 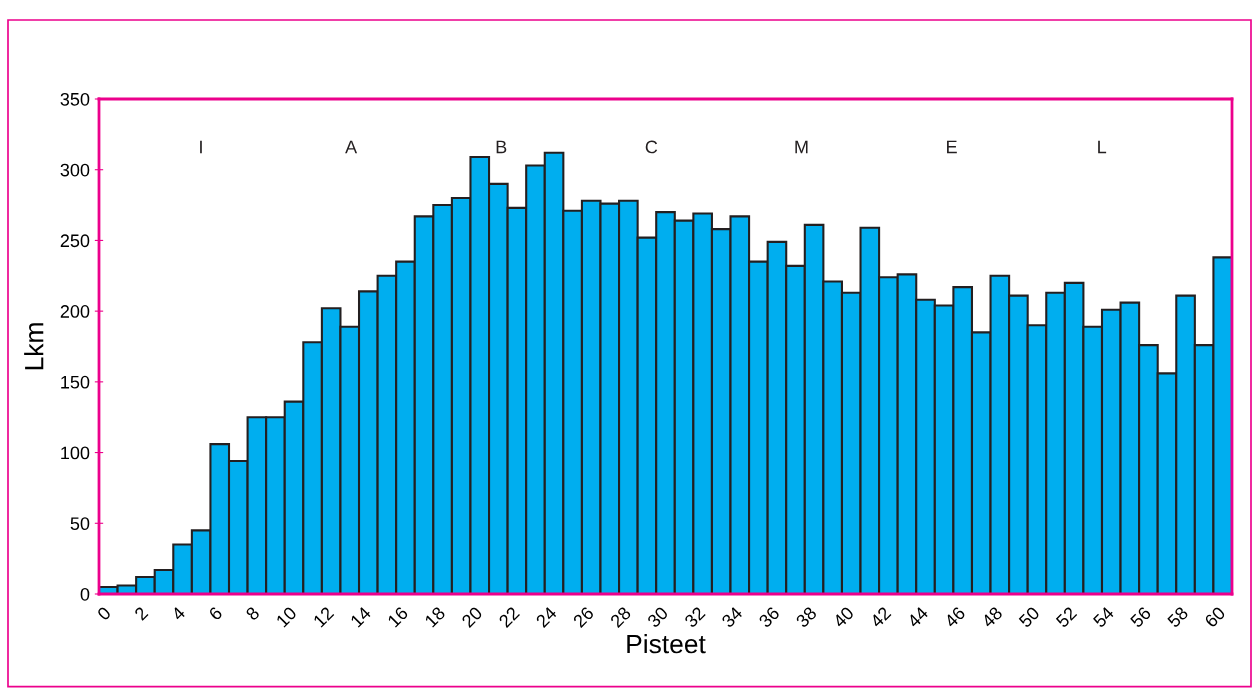 What do you see at coordinates (253, 614) in the screenshot?
I see `x-tick-label: 8` at bounding box center [253, 614].